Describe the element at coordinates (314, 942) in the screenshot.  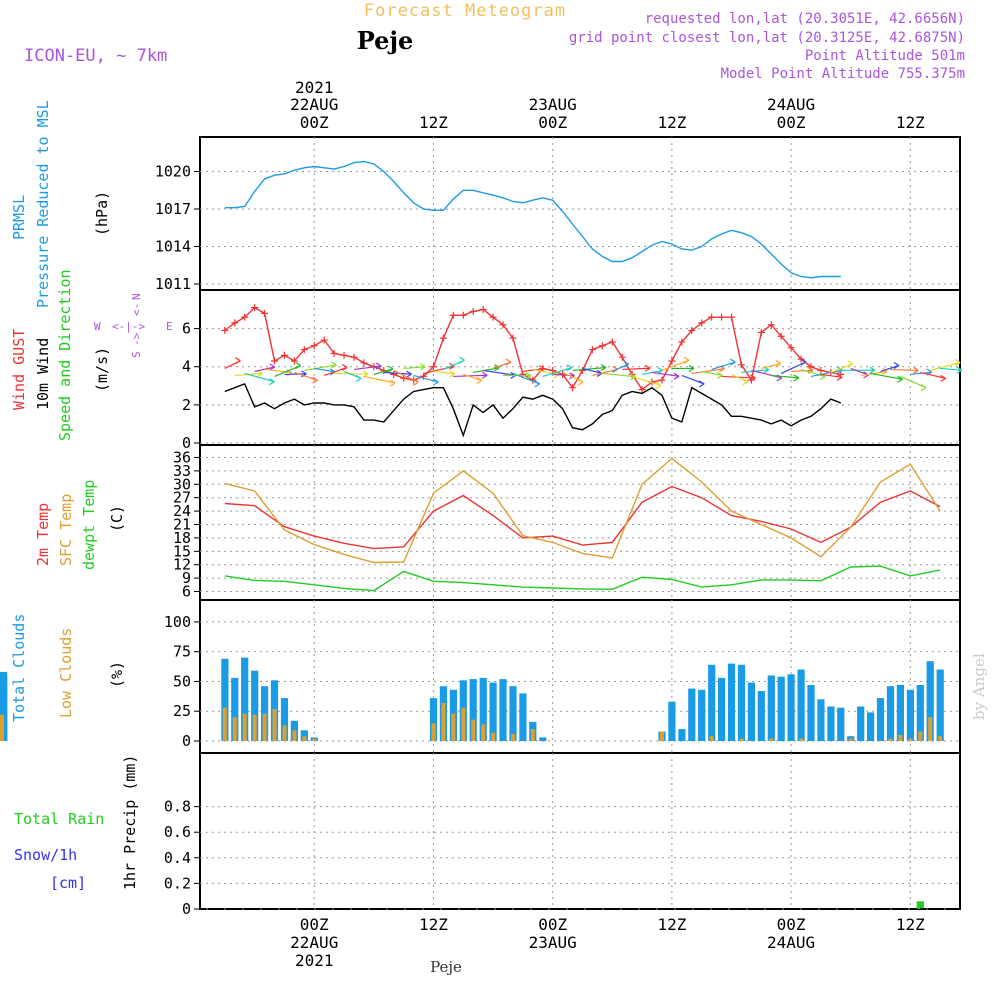
I see `bottom-axis-label: 22AUG` at that location.